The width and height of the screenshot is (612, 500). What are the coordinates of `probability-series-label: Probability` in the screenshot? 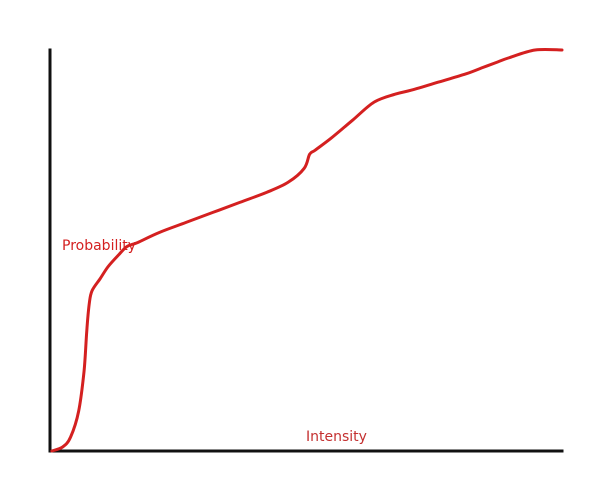 It's located at (99, 246).